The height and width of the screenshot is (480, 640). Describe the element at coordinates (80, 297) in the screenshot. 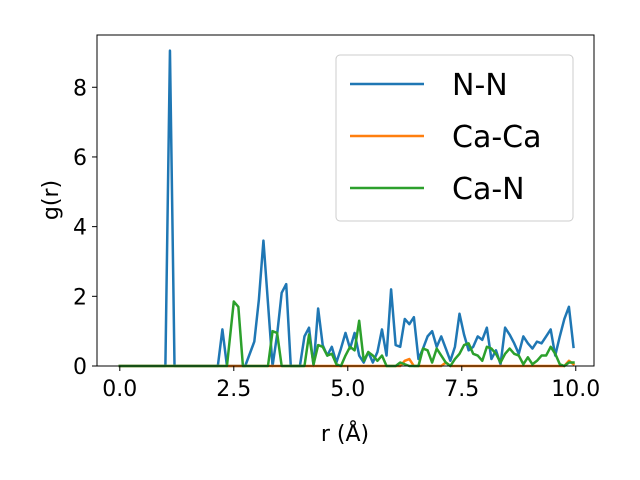

I see `y-tick-label: 2` at that location.